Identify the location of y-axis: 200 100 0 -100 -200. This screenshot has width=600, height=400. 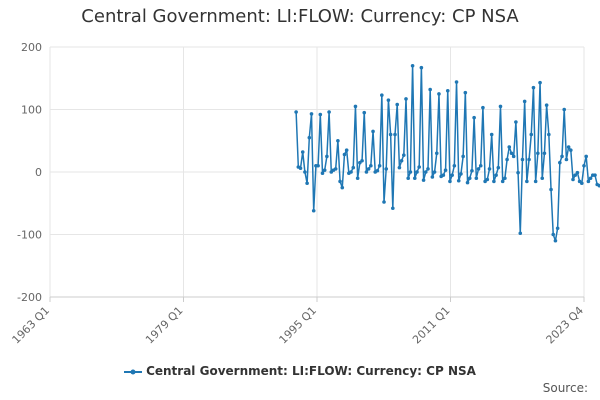
(29, 172).